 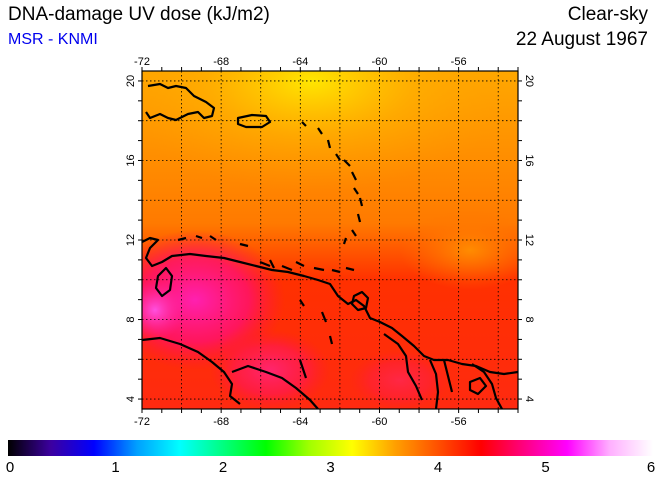 What do you see at coordinates (131, 319) in the screenshot?
I see `lat-label-left: 8` at bounding box center [131, 319].